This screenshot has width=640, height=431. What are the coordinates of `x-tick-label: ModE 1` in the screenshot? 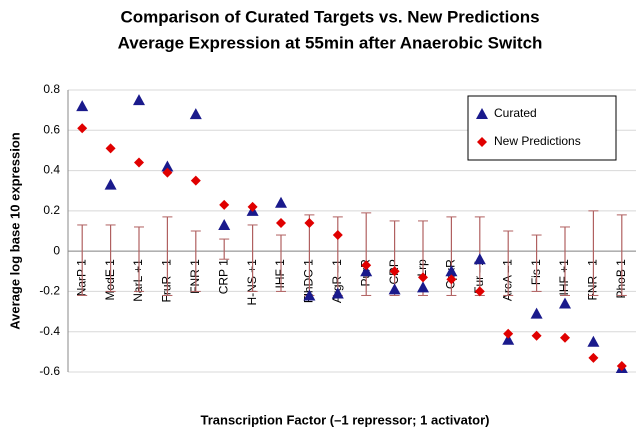 It's located at (110, 280).